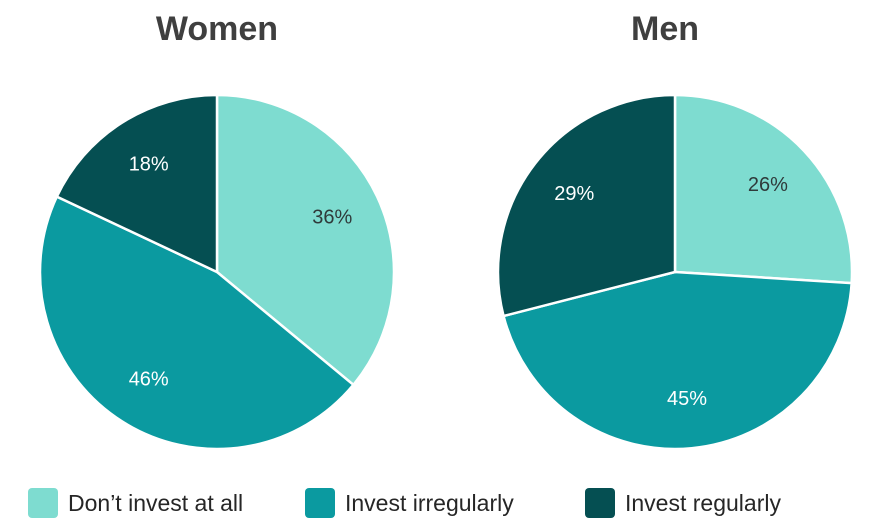 Image resolution: width=895 pixels, height=530 pixels. I want to click on men-slice-dont-invest, so click(763, 189).